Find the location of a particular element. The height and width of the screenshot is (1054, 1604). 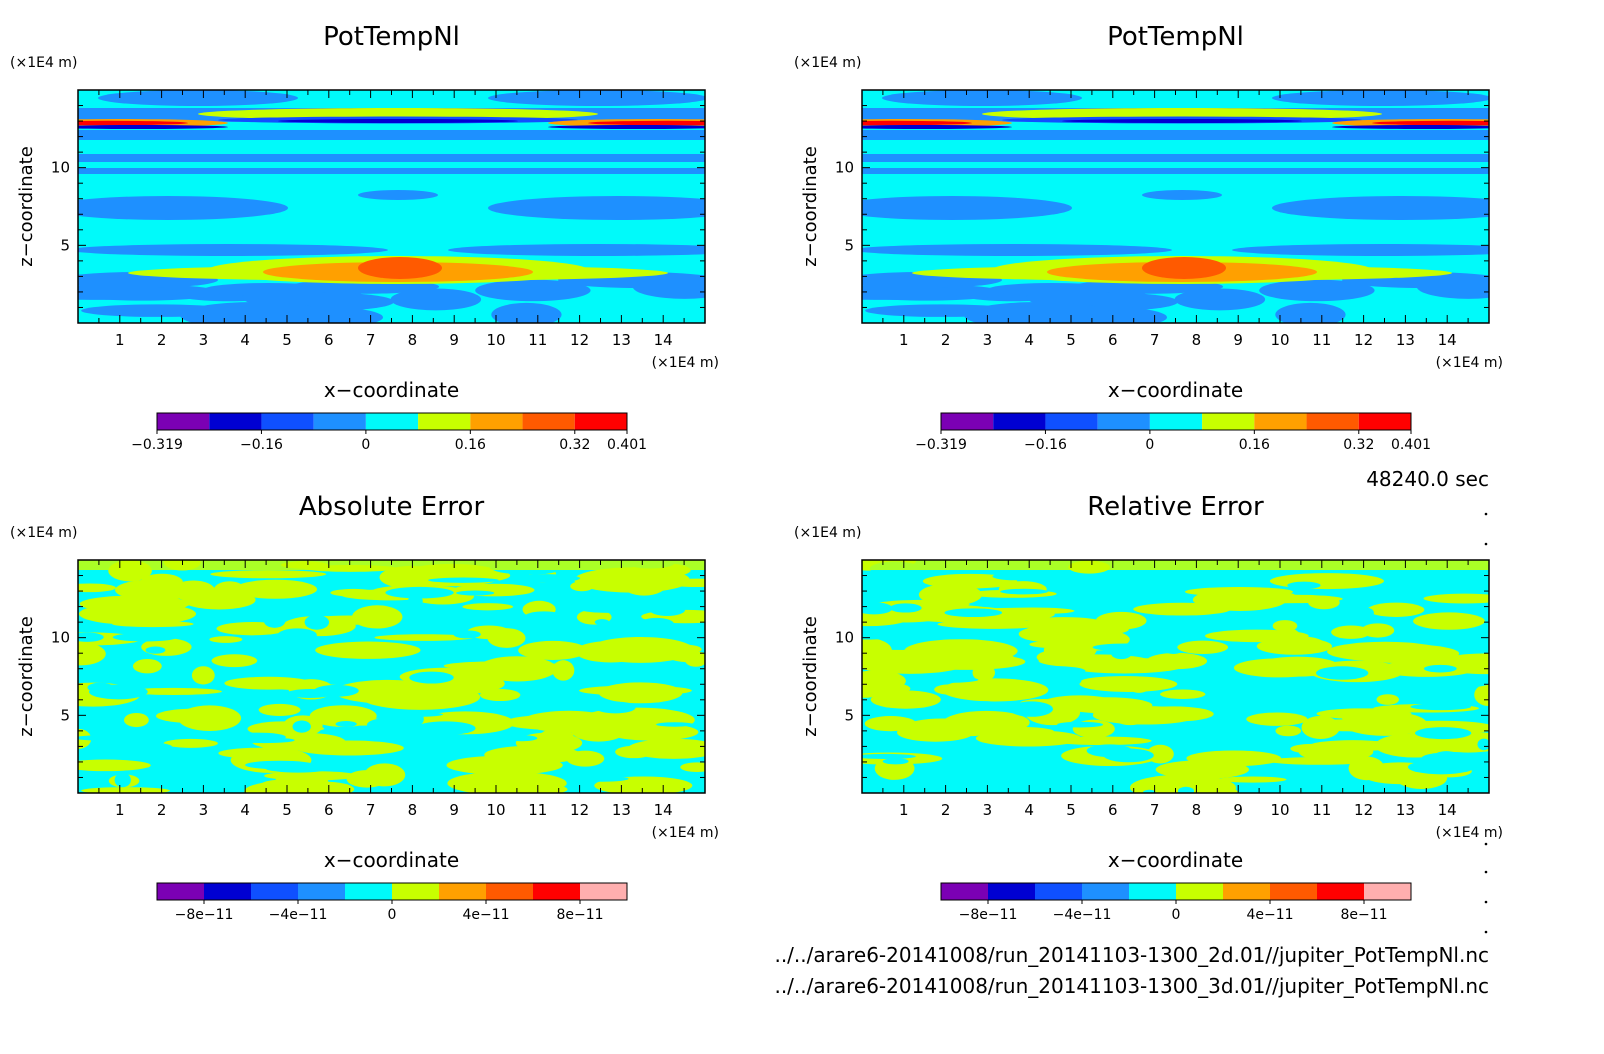

colorbar-tick-label: 4e−11 is located at coordinates (1269, 915).